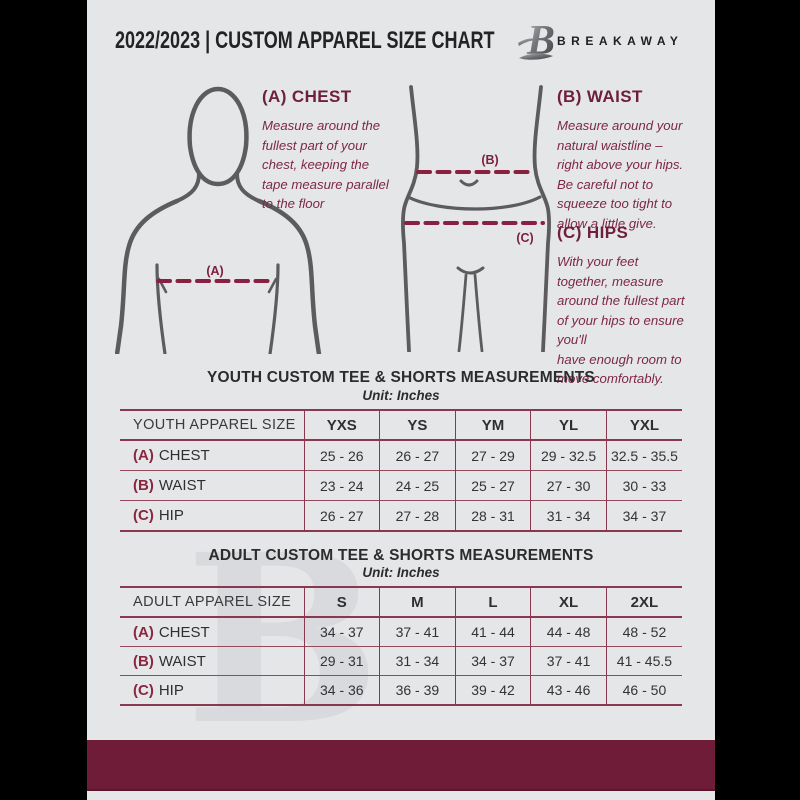 This screenshot has height=800, width=800. What do you see at coordinates (568, 455) in the screenshot?
I see `value-cell: 29 - 32.5` at bounding box center [568, 455].